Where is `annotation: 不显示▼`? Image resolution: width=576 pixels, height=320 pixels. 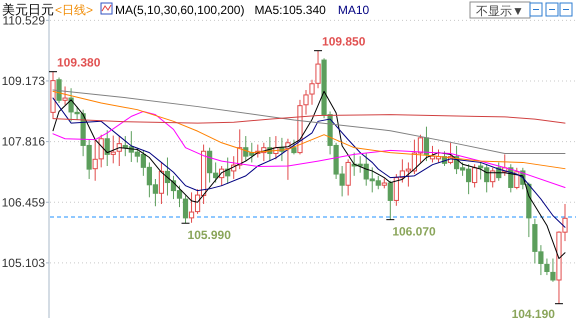 annotation: 不显示▼ is located at coordinates (500, 11).